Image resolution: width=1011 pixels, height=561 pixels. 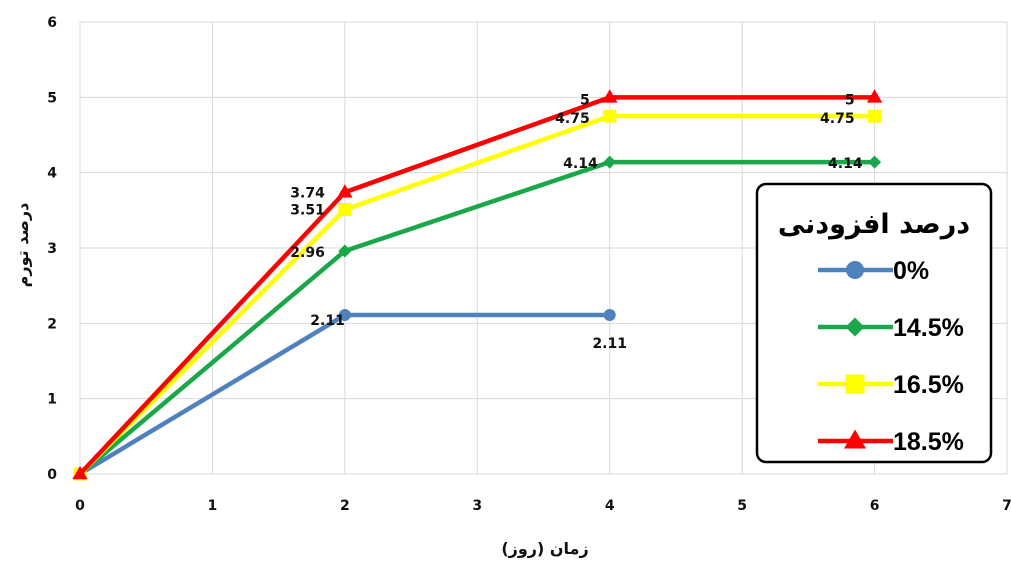 I want to click on y-tick-label: 4, so click(x=52, y=174).